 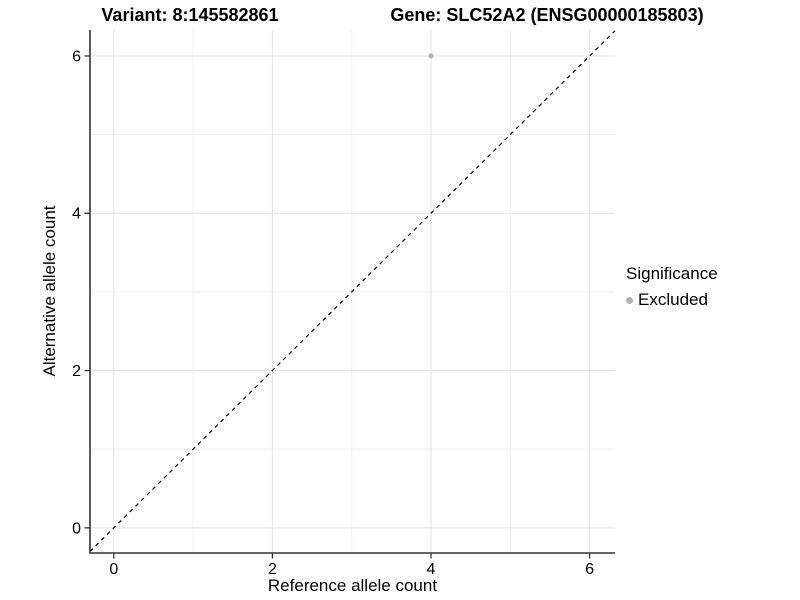 What do you see at coordinates (352, 585) in the screenshot?
I see `x-axis-title: Reference allele count` at bounding box center [352, 585].